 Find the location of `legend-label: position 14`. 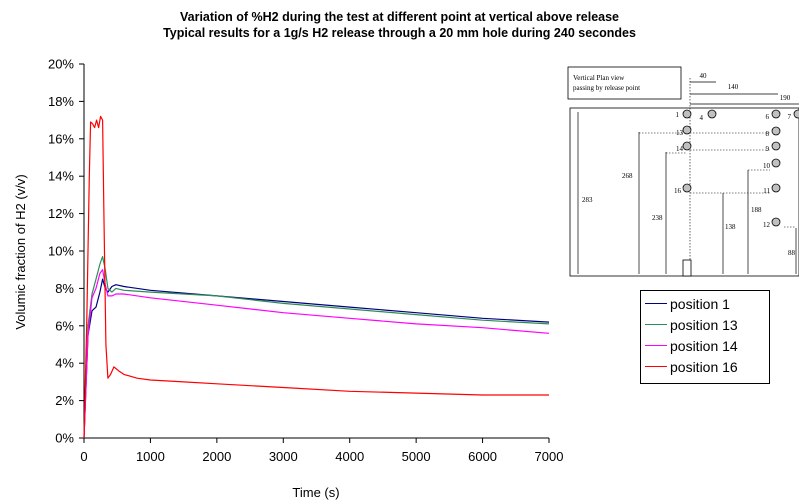

legend-label: position 14 is located at coordinates (704, 345).